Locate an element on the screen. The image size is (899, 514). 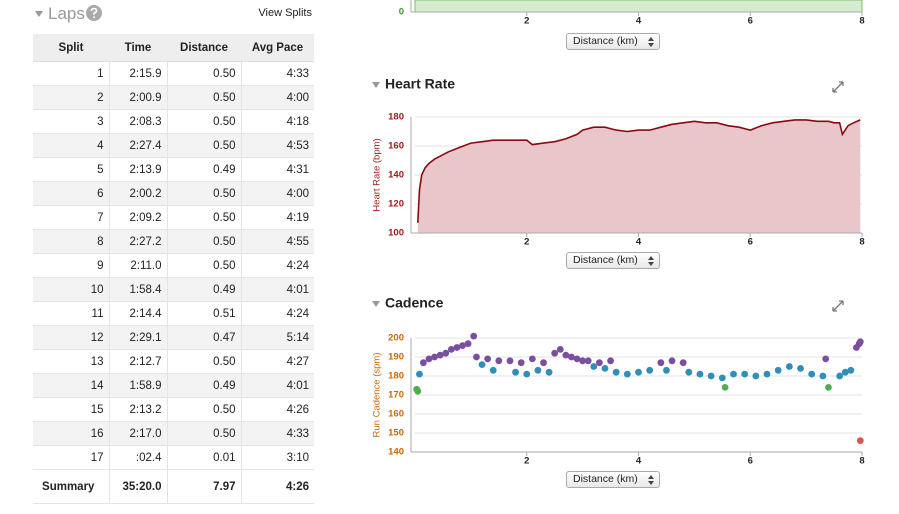
lap-cell: 0.49 is located at coordinates (203, 289).